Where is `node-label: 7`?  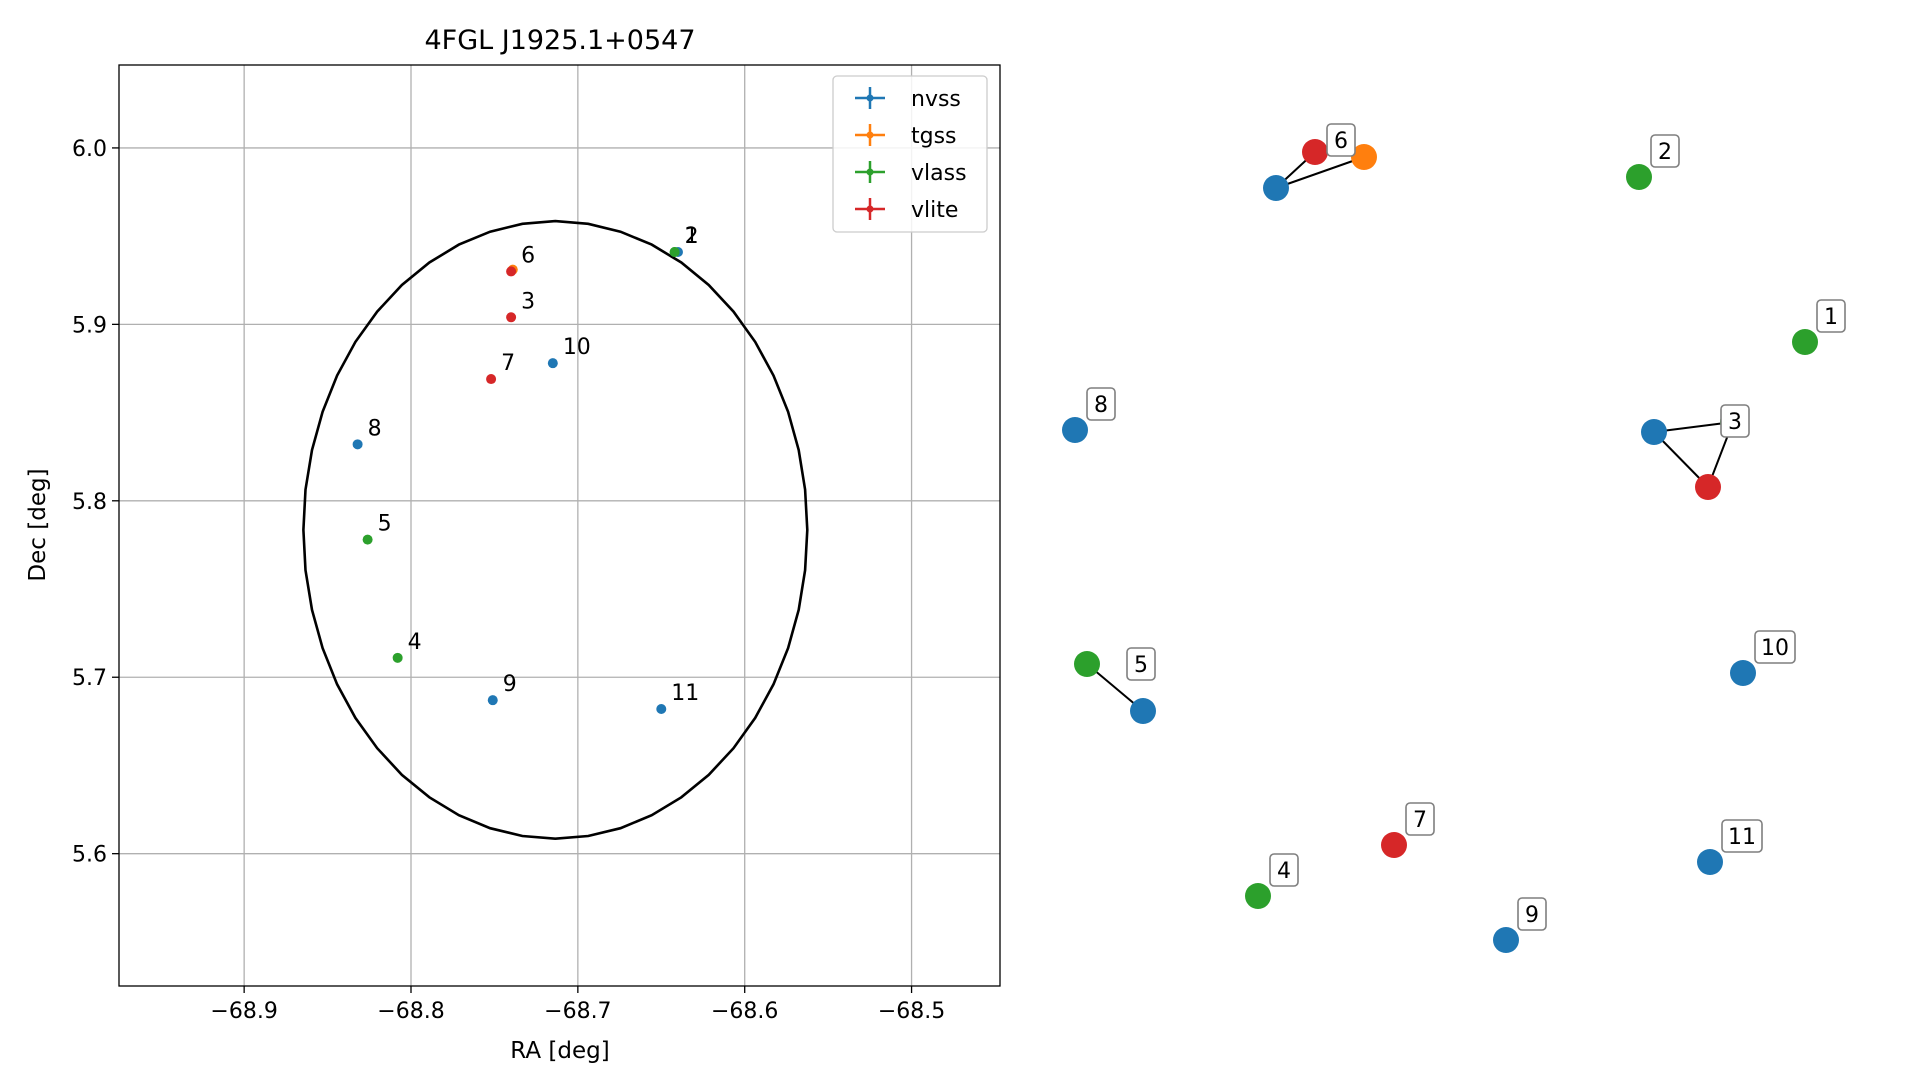 node-label: 7 is located at coordinates (1420, 820).